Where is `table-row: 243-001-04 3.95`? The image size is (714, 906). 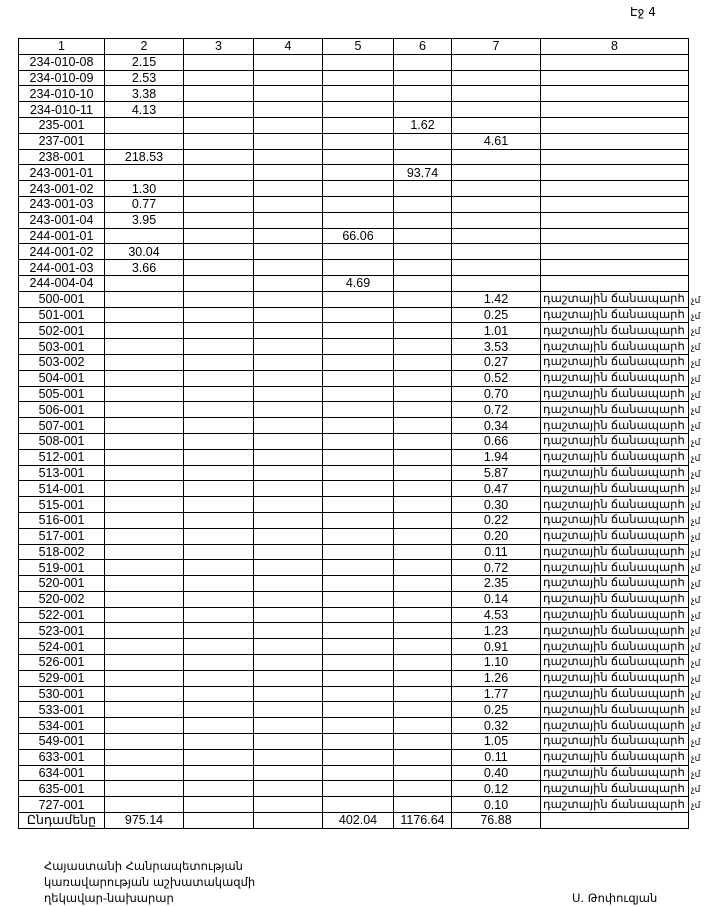 table-row: 243-001-04 3.95 is located at coordinates (353, 220).